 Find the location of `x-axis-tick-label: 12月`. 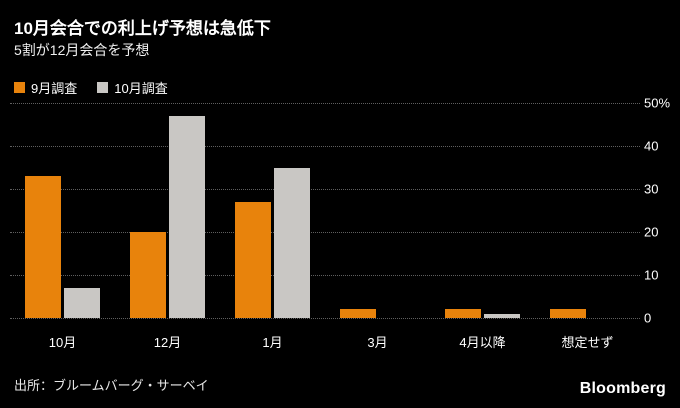

x-axis-tick-label: 12月 is located at coordinates (167, 342).